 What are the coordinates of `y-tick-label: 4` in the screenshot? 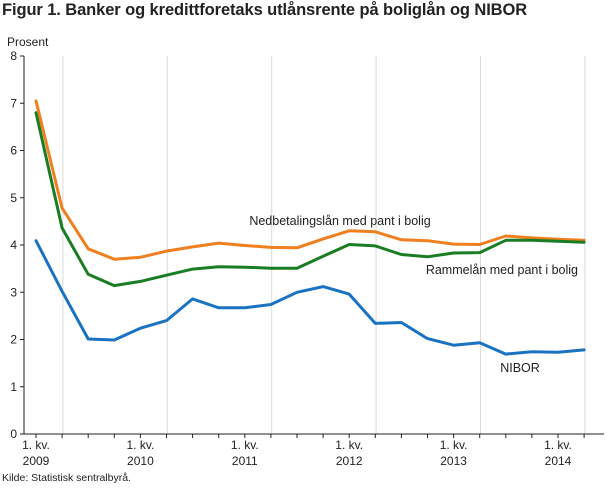 It's located at (13, 245).